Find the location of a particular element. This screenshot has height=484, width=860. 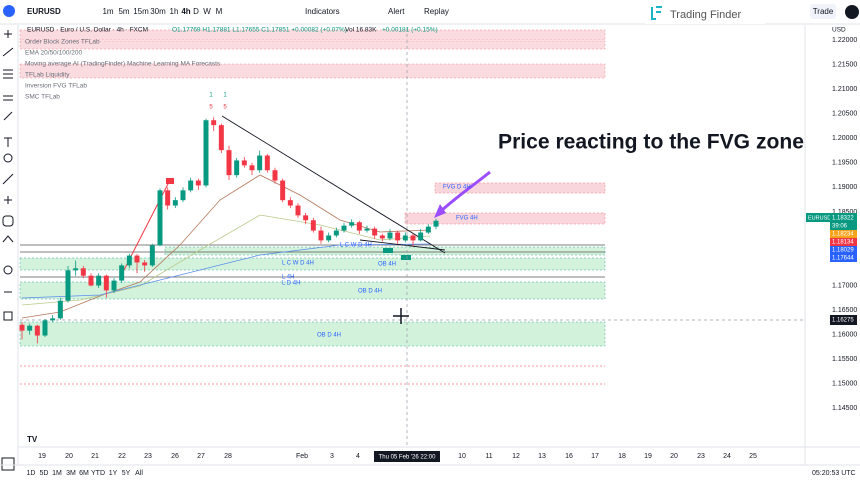

range-button: All is located at coordinates (139, 473).